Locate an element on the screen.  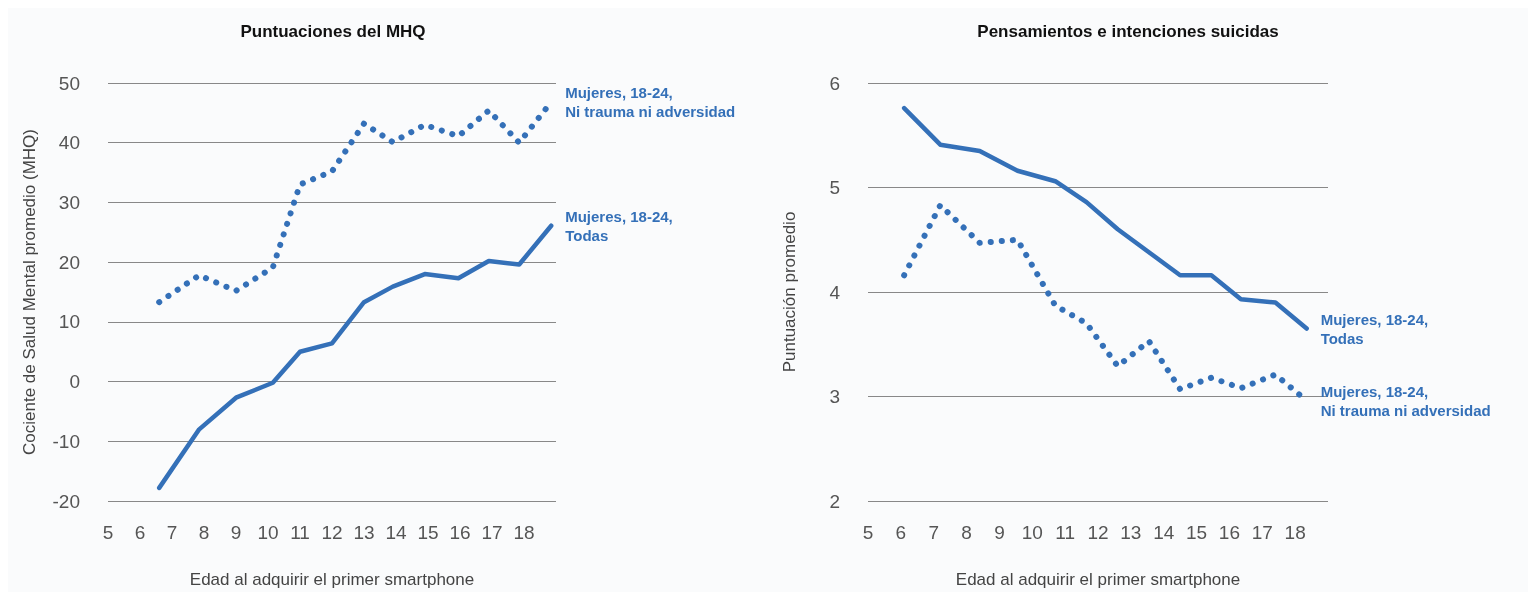
chart-title: Pensamientos e intenciones suicidas is located at coordinates (1128, 31).